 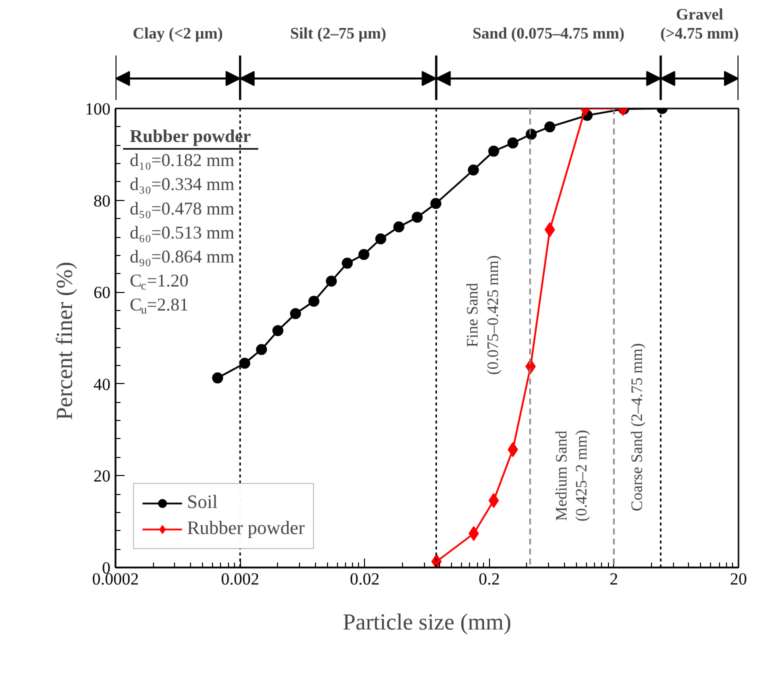 I want to click on x-tick-label: 20, so click(x=738, y=579).